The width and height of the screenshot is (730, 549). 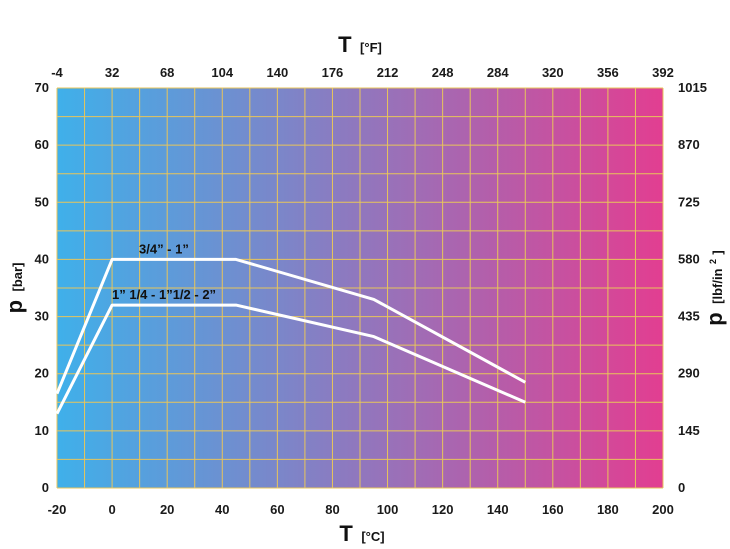 I want to click on x-bottom-tick-label: 120, so click(x=443, y=509).